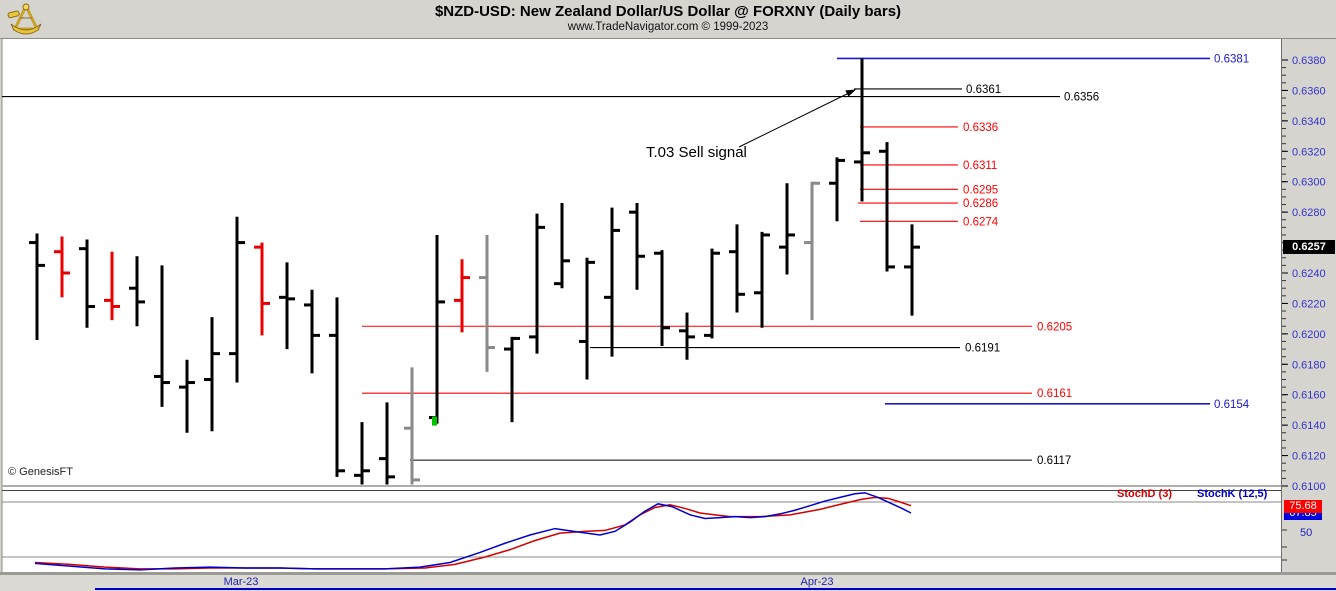 This screenshot has width=1336, height=591. I want to click on stochd-legend: StochD (3), so click(1144, 494).